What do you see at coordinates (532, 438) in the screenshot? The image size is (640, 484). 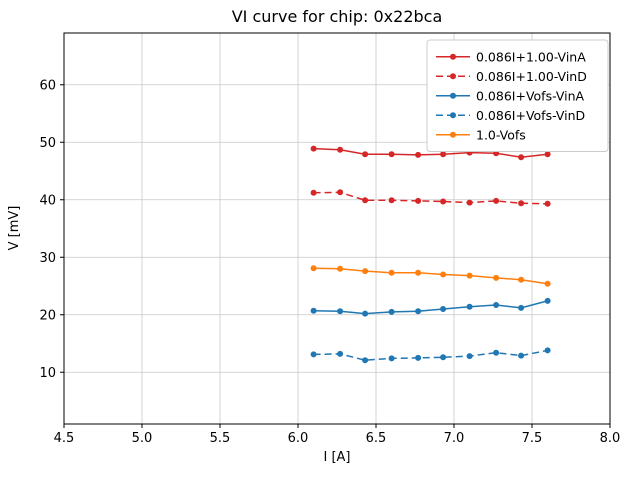 I see `x-tick-label: 7.5` at bounding box center [532, 438].